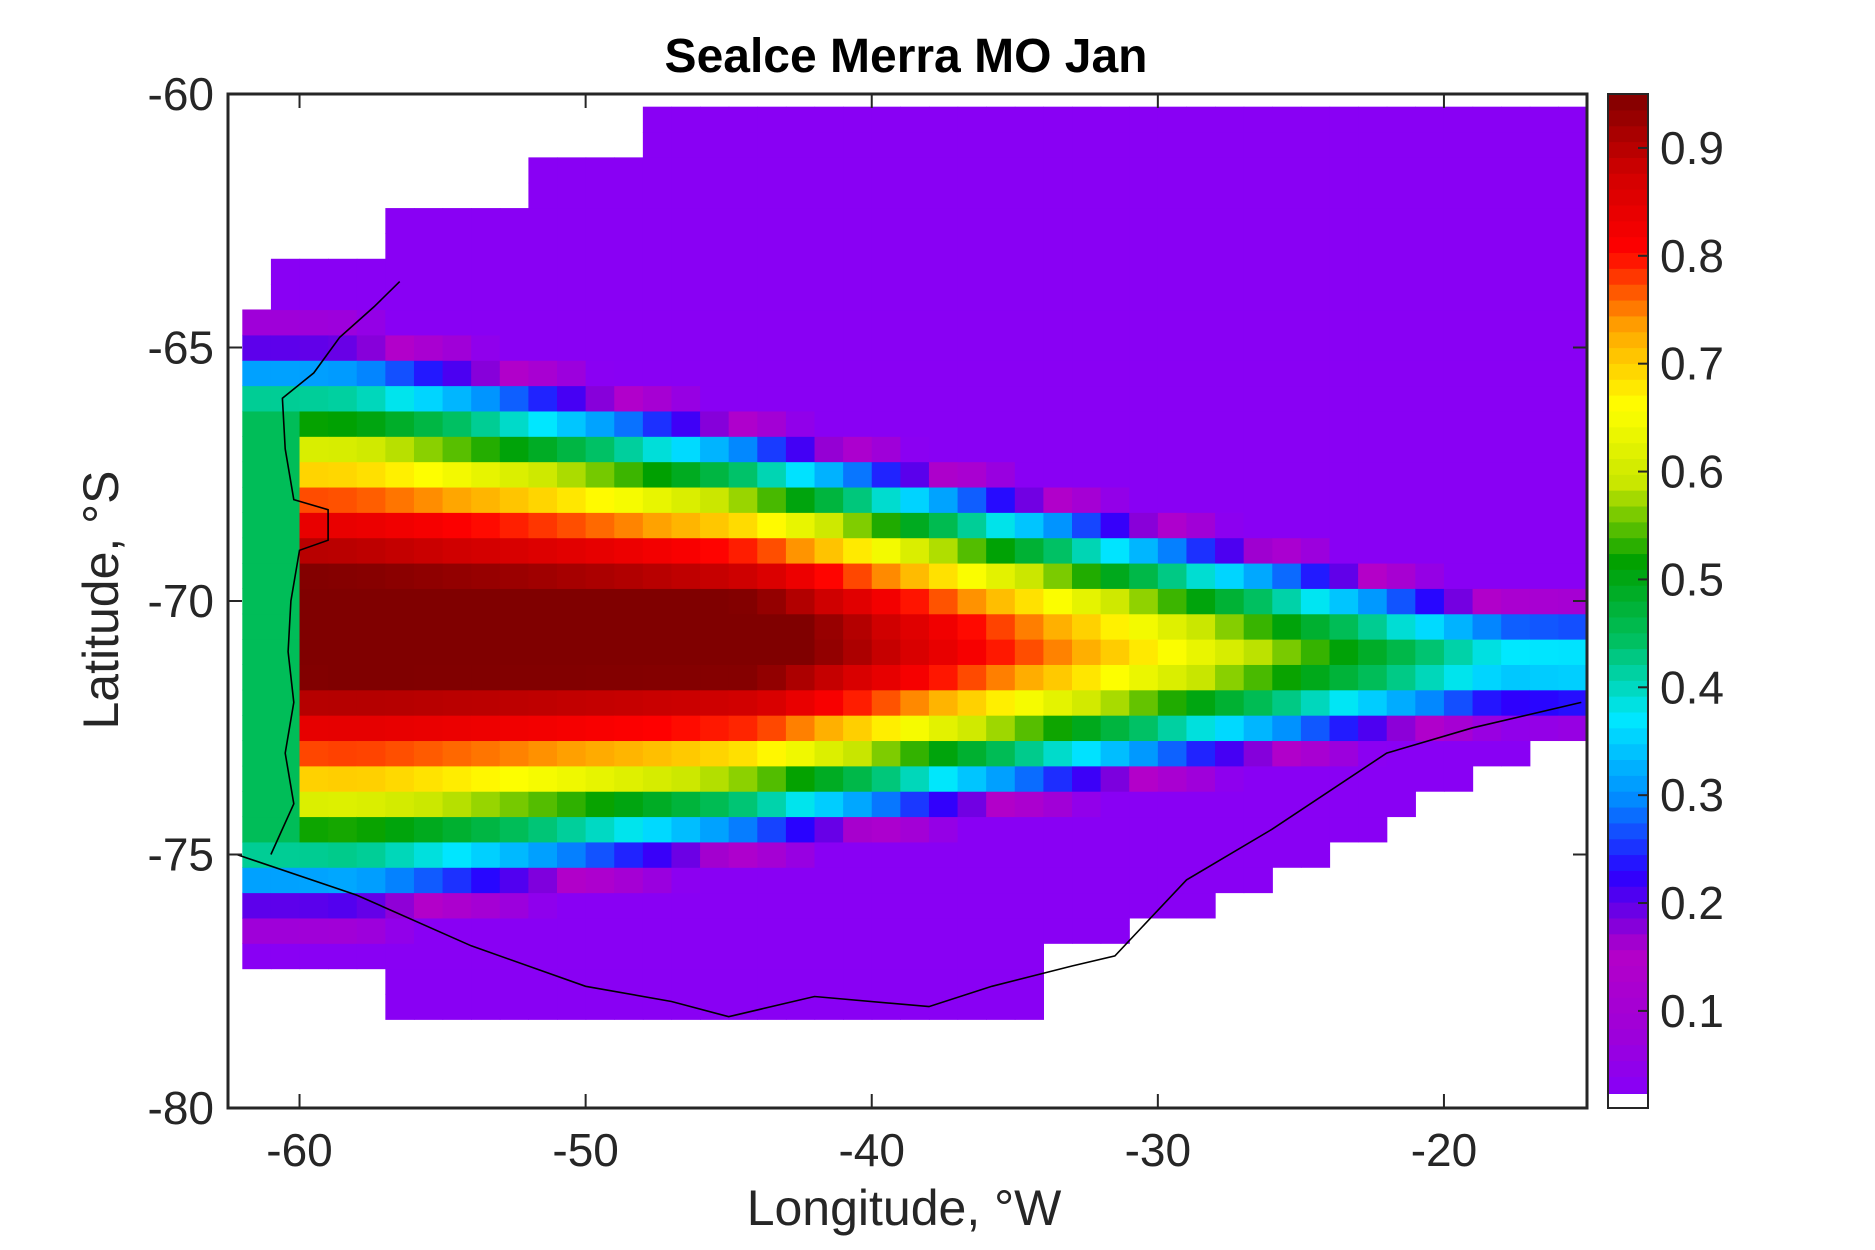  I want to click on coastline-path, so click(335, 568).